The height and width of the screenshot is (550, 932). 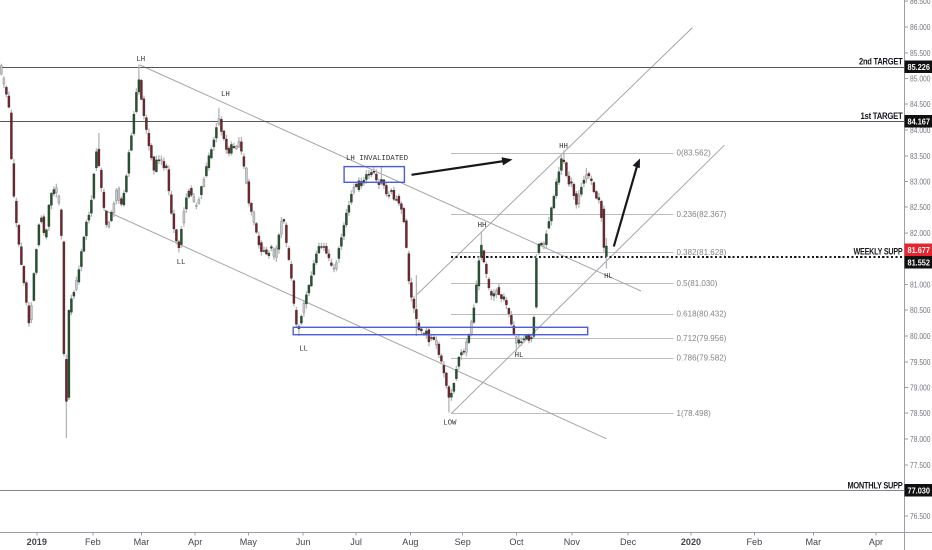 What do you see at coordinates (694, 152) in the screenshot?
I see `svg-text: 0(83.562)` at bounding box center [694, 152].